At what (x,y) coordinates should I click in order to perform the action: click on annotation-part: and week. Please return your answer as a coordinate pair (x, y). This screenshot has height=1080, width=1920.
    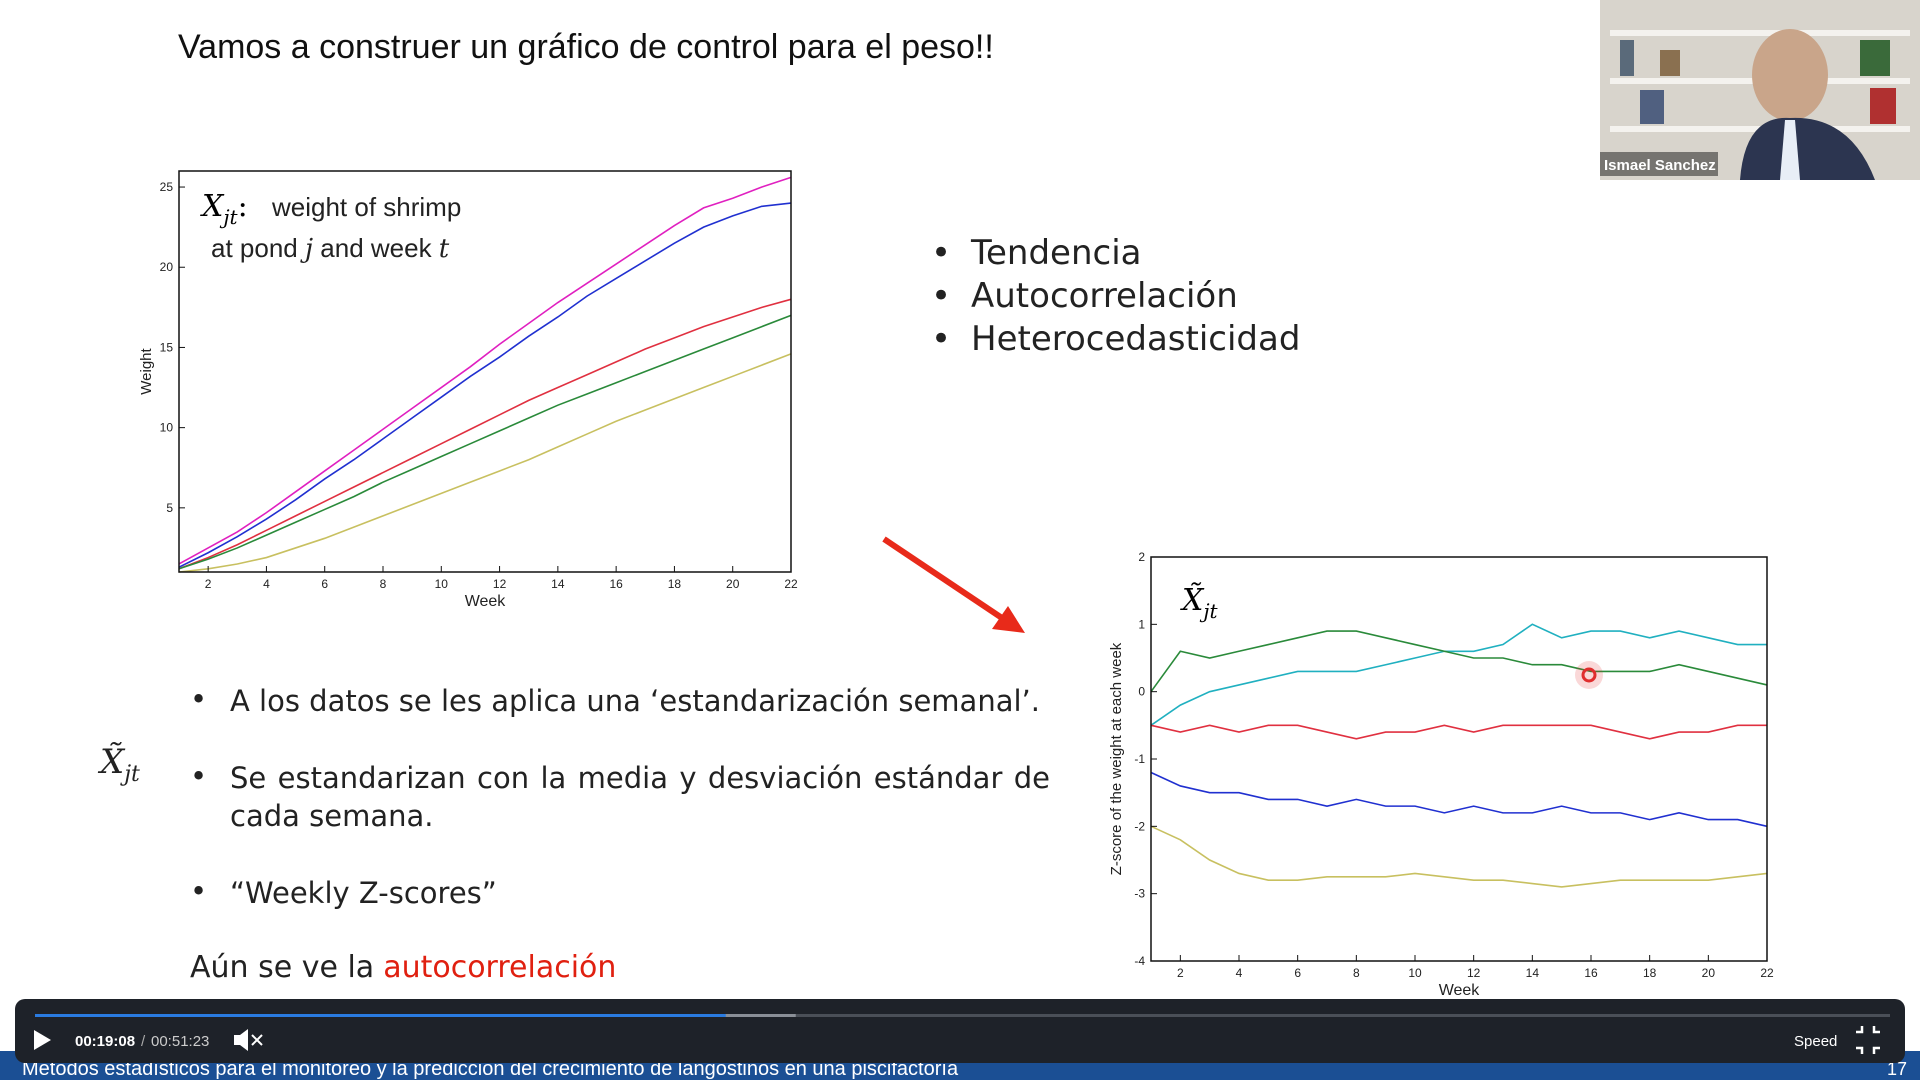
    Looking at the image, I should click on (376, 248).